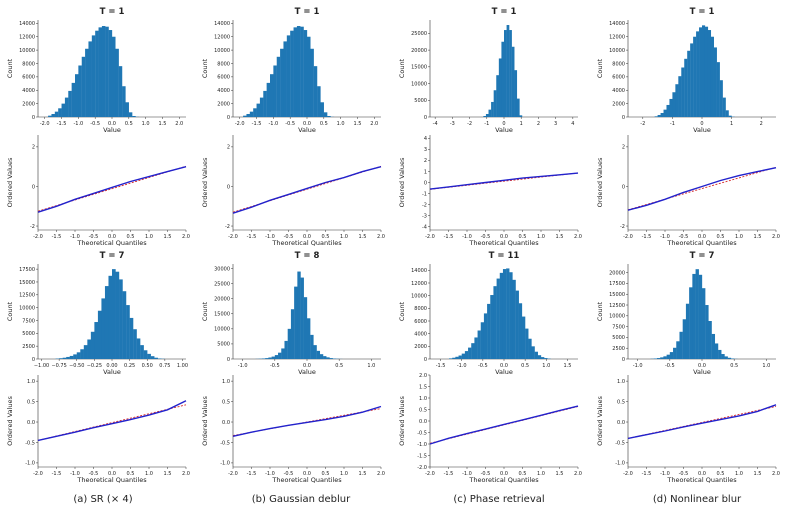 The height and width of the screenshot is (515, 793). Describe the element at coordinates (420, 347) in the screenshot. I see `y-tick-label: 2000` at that location.